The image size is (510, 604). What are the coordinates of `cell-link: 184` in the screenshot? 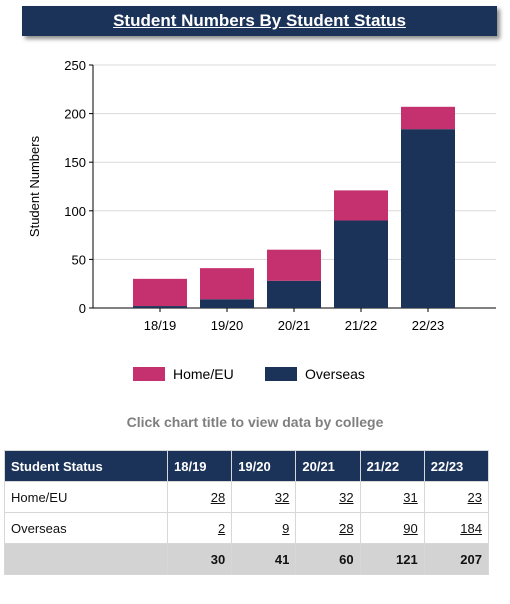 It's located at (471, 528).